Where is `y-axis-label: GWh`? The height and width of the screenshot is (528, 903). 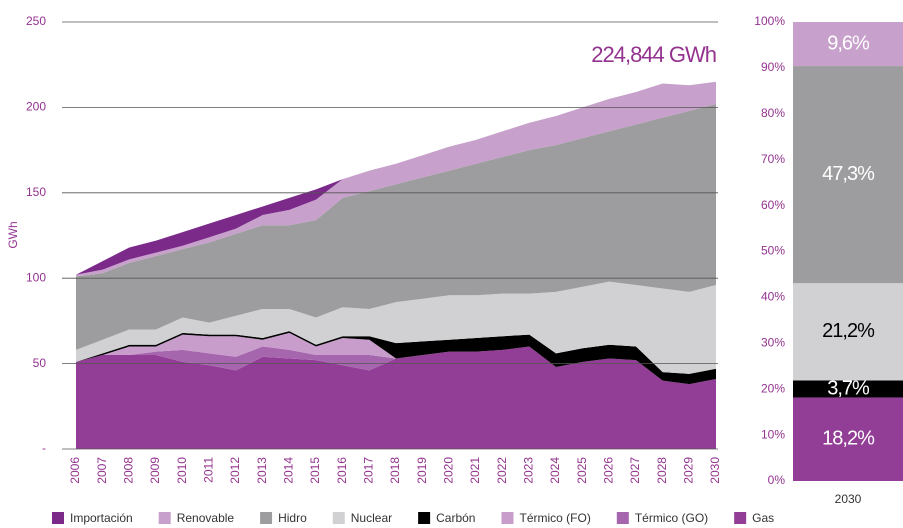 y-axis-label: GWh is located at coordinates (13, 234).